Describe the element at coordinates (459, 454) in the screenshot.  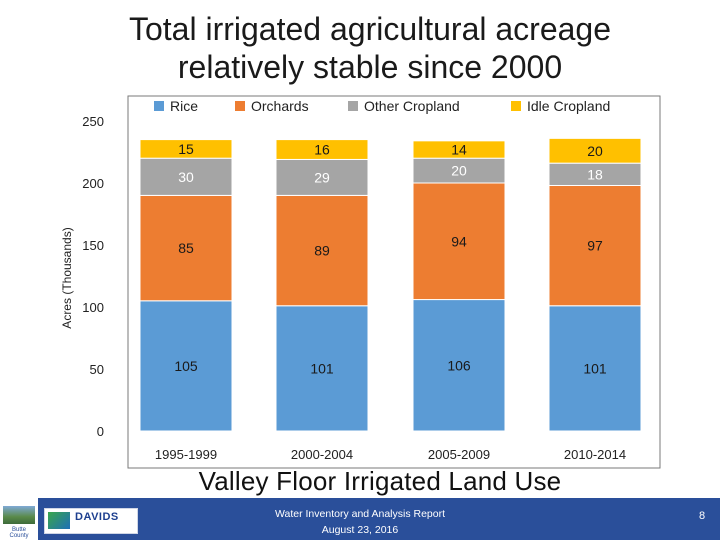
I see `x-tick-label: 2005-2009` at that location.